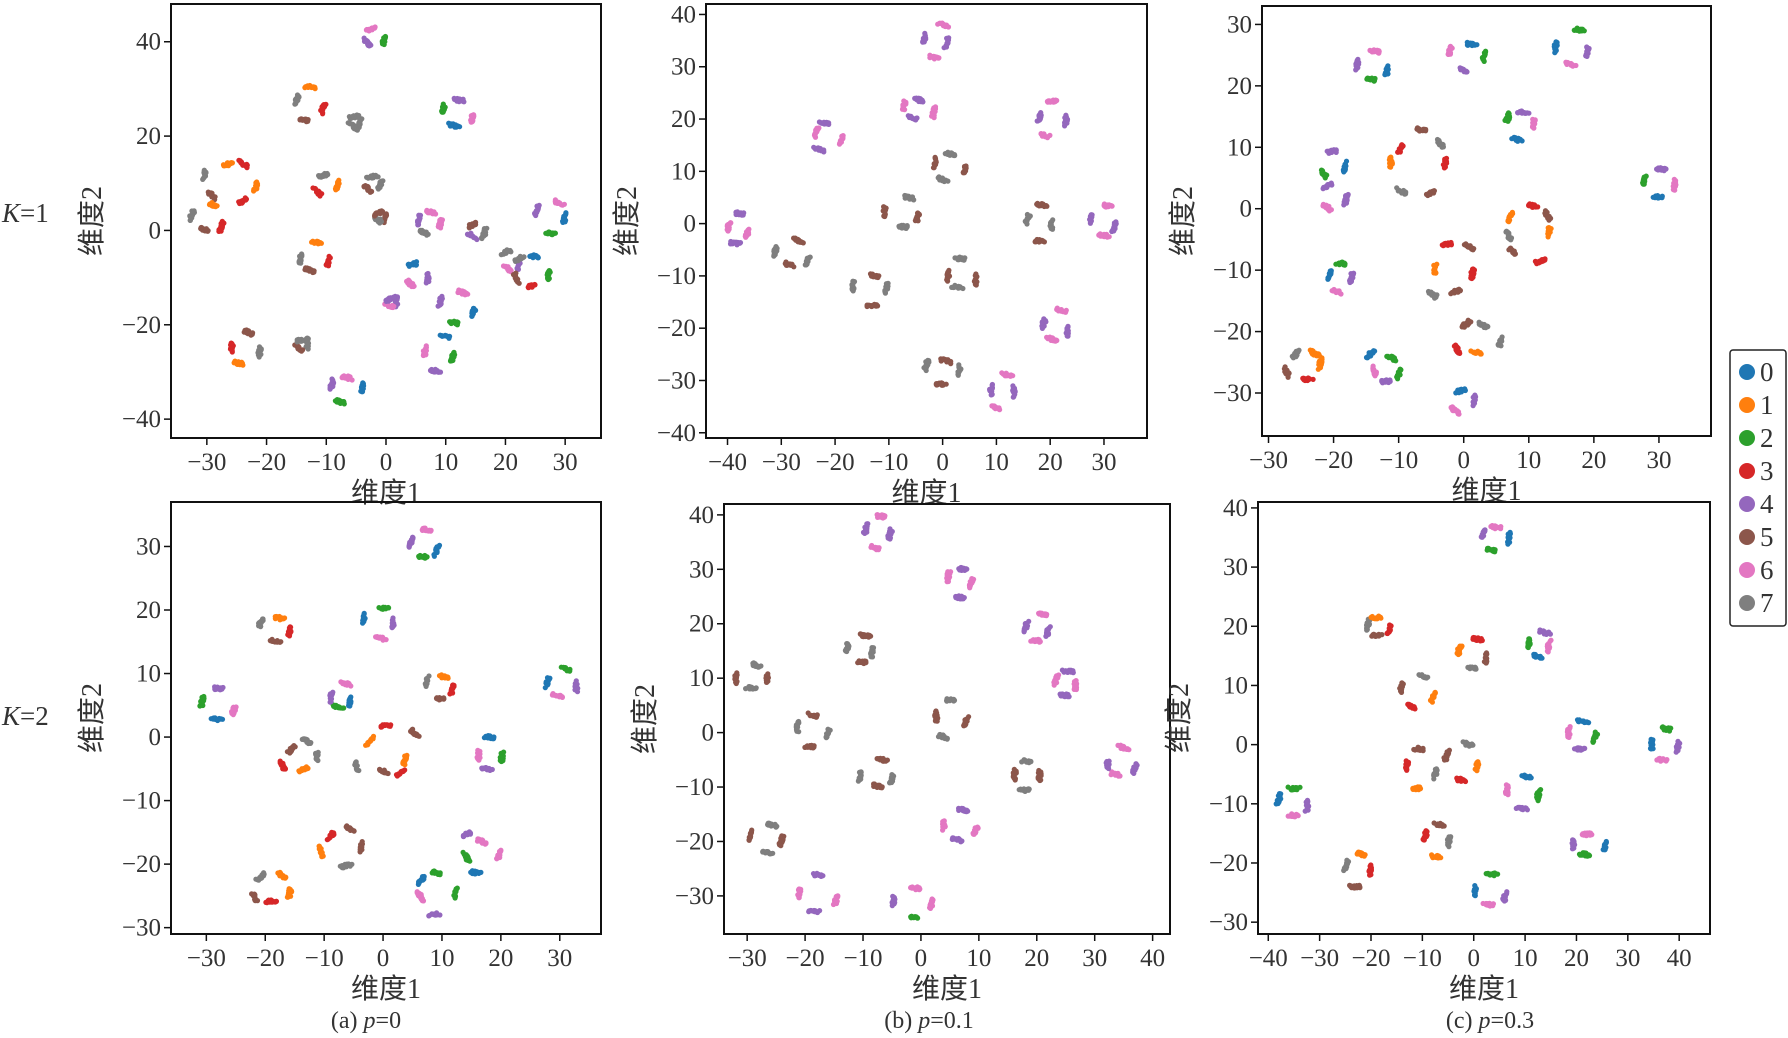 Image resolution: width=1788 pixels, height=1038 pixels. What do you see at coordinates (25, 716) in the screenshot?
I see `row-label-k2: K=2` at bounding box center [25, 716].